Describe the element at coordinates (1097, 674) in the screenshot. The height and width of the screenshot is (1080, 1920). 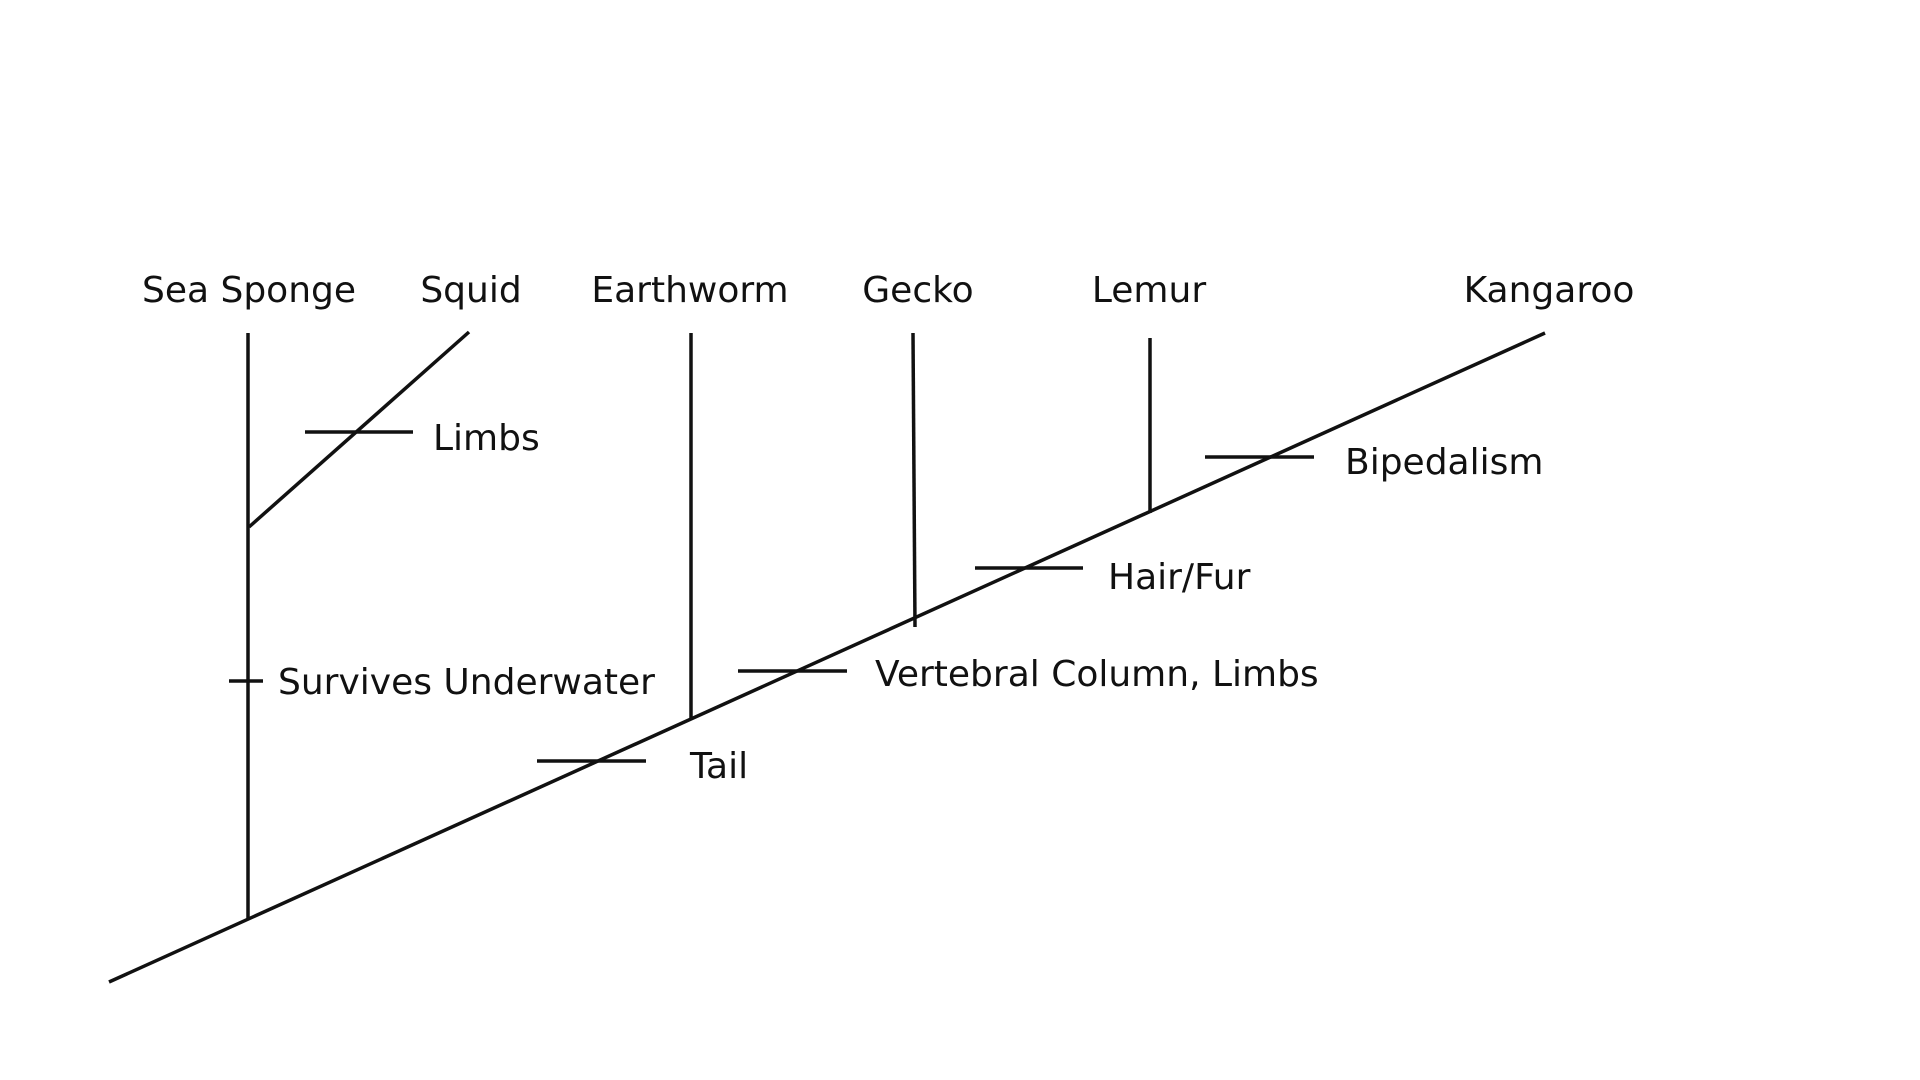
I see `trait-label-vertebral-column-limbs: Vertebral Column, Limbs` at that location.